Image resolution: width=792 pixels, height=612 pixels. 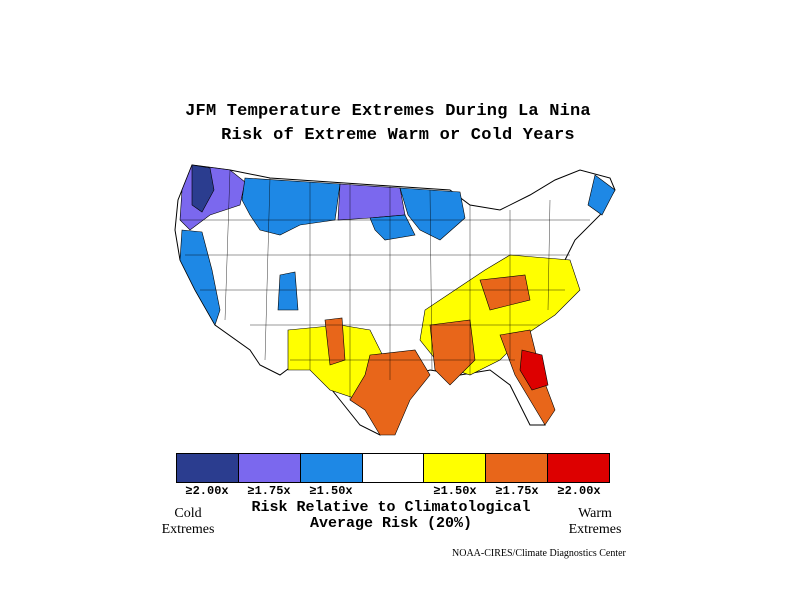 I want to click on cold-extremes-label: Cold Extremes, so click(x=188, y=522).